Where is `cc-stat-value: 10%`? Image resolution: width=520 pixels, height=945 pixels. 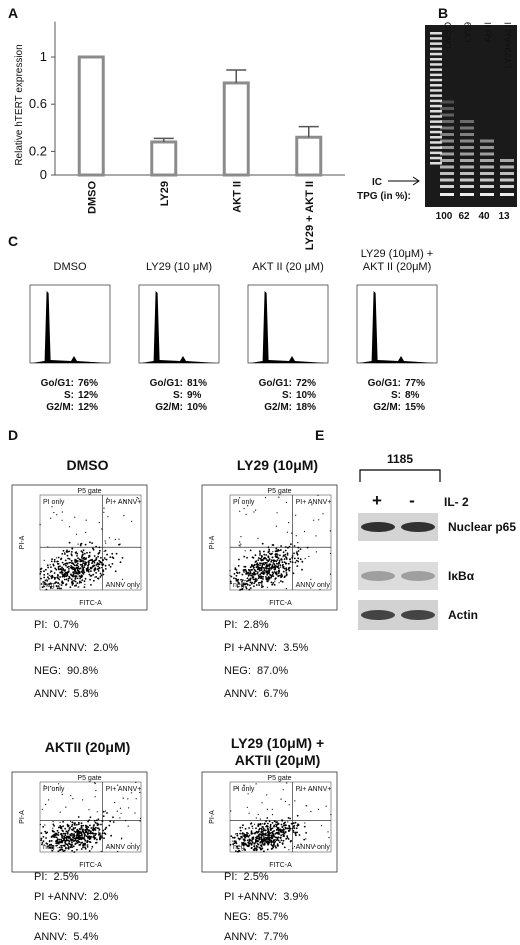 cc-stat-value: 10% is located at coordinates (306, 395).